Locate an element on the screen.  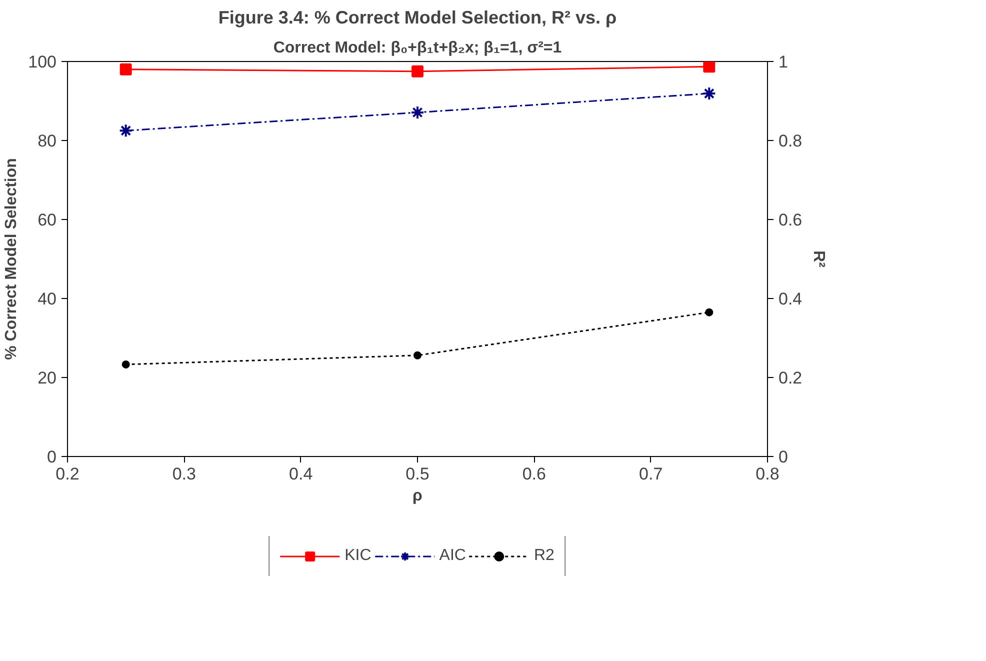
y2-tick-label: 0.4 is located at coordinates (790, 299).